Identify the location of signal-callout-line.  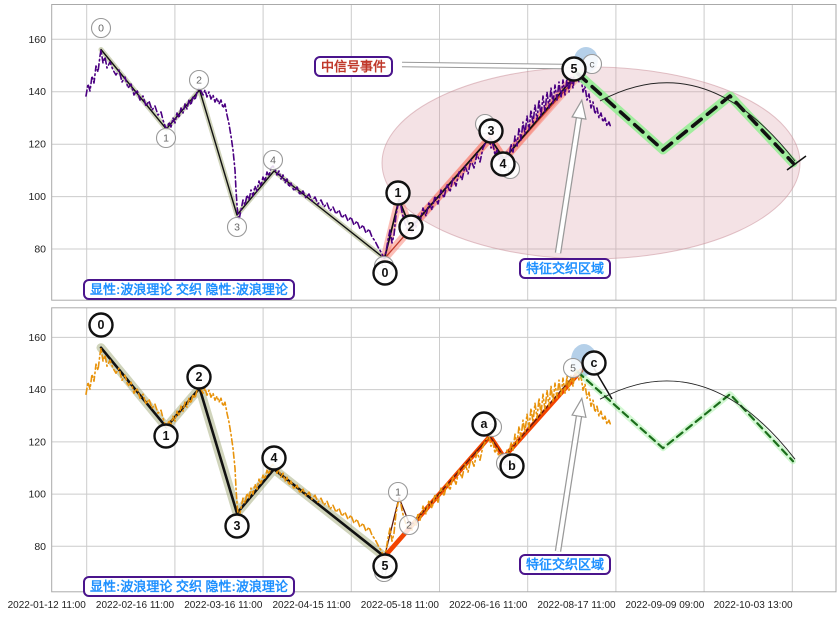
(482, 65).